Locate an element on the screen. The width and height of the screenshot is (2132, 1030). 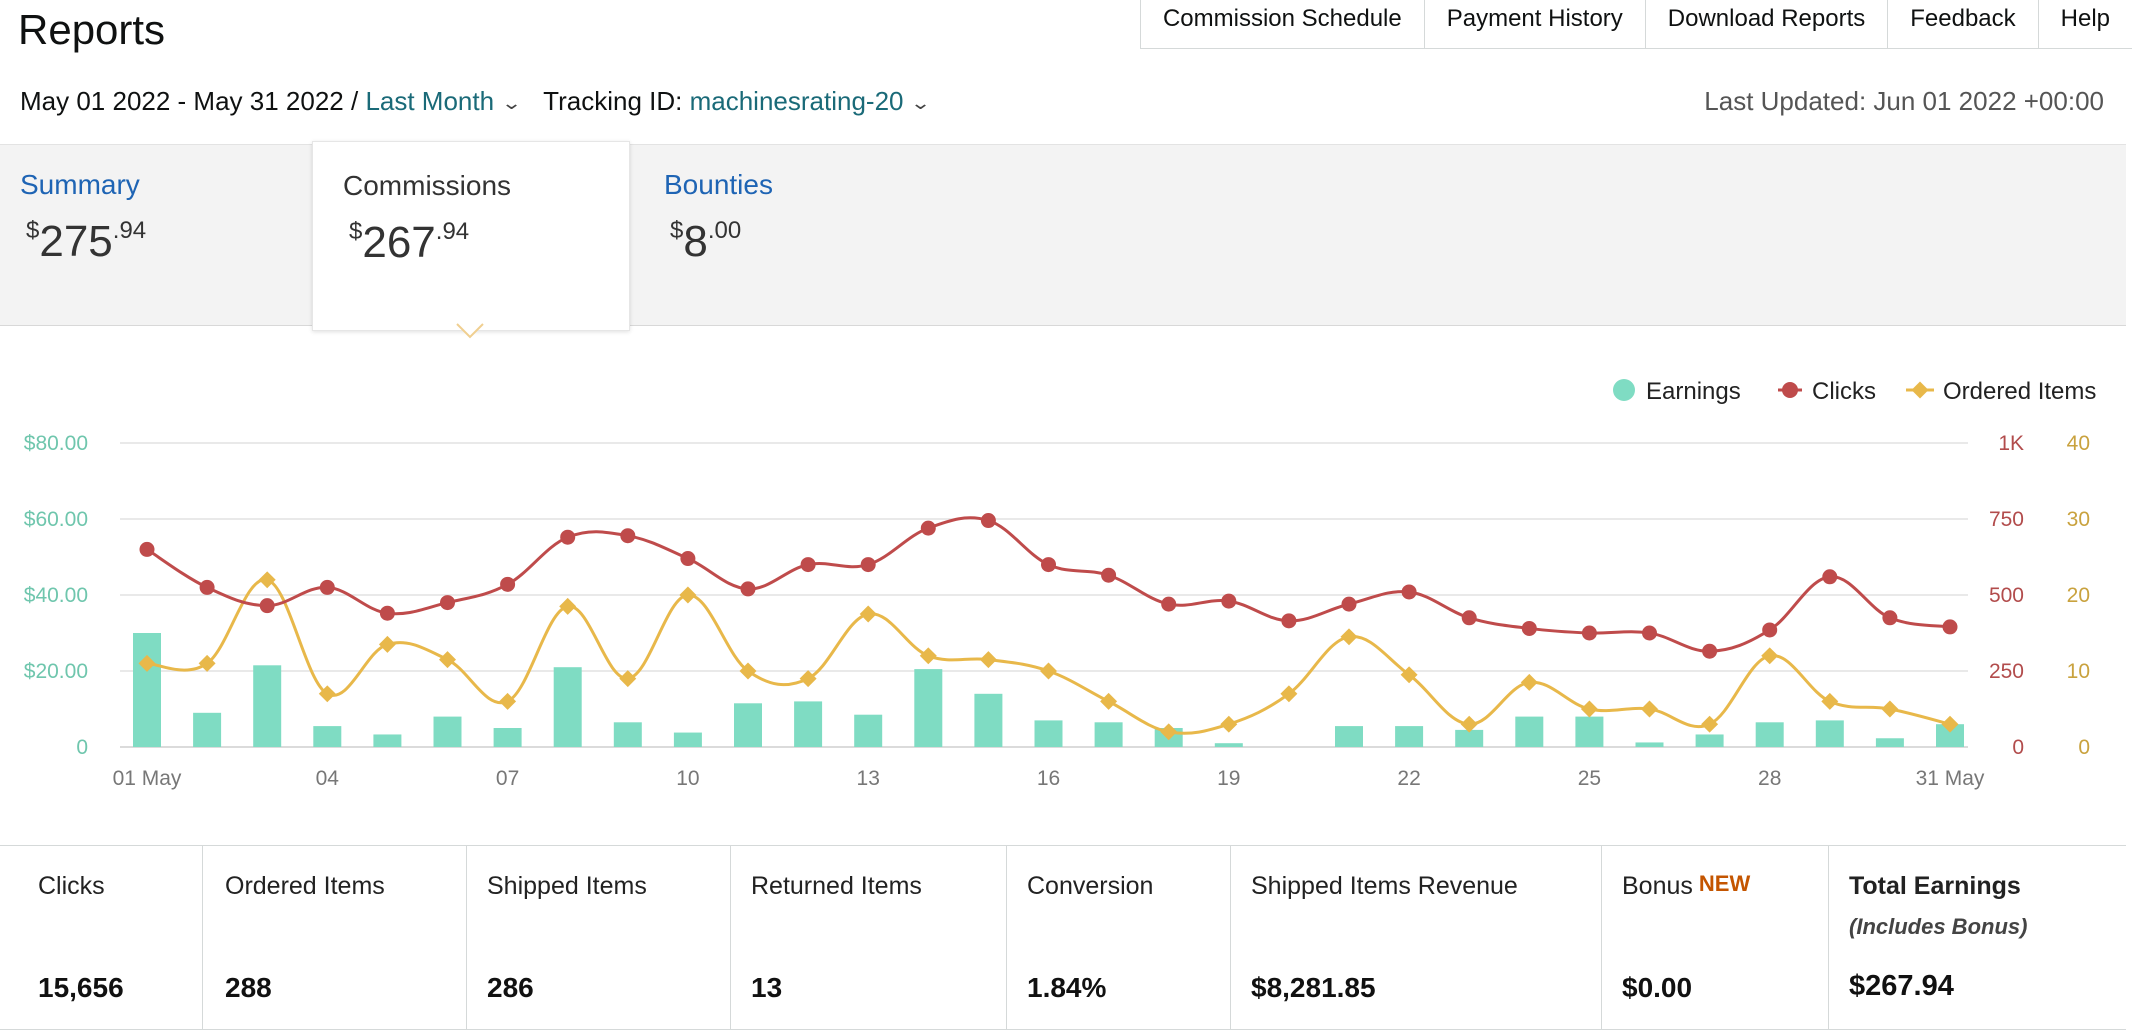
feedback-link: Feedback is located at coordinates (1963, 24).